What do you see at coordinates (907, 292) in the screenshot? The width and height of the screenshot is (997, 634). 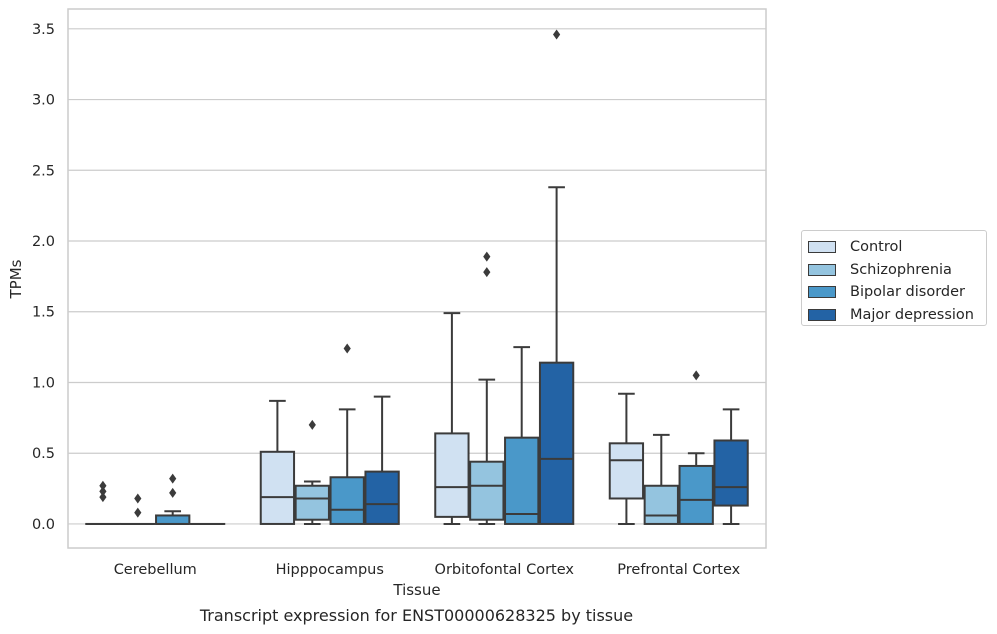 I see `legend-label: Bipolar disorder` at bounding box center [907, 292].